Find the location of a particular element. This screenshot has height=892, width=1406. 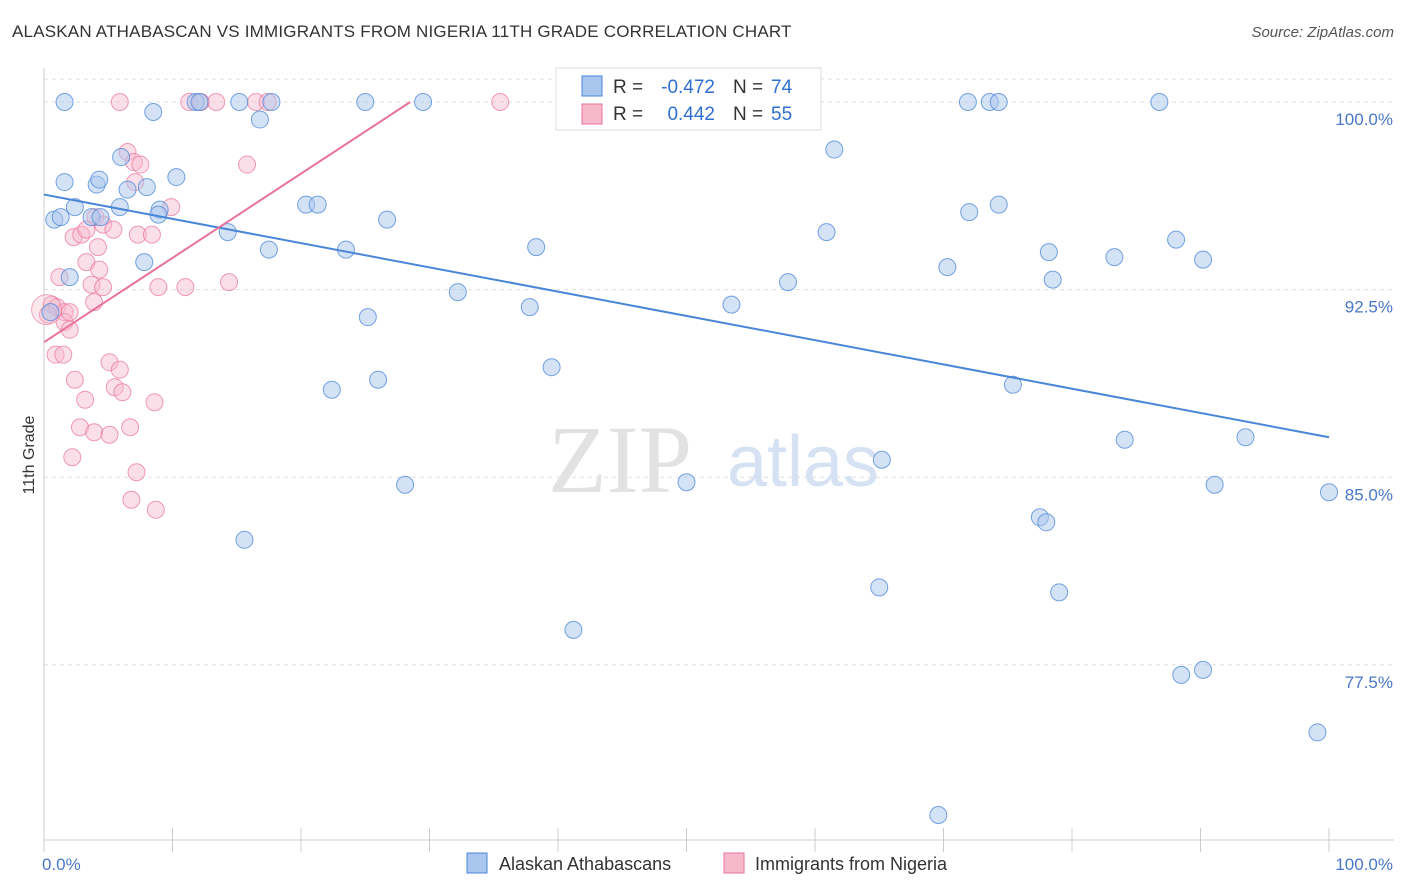

y-axis-label: 11th Grade is located at coordinates (29, 454).